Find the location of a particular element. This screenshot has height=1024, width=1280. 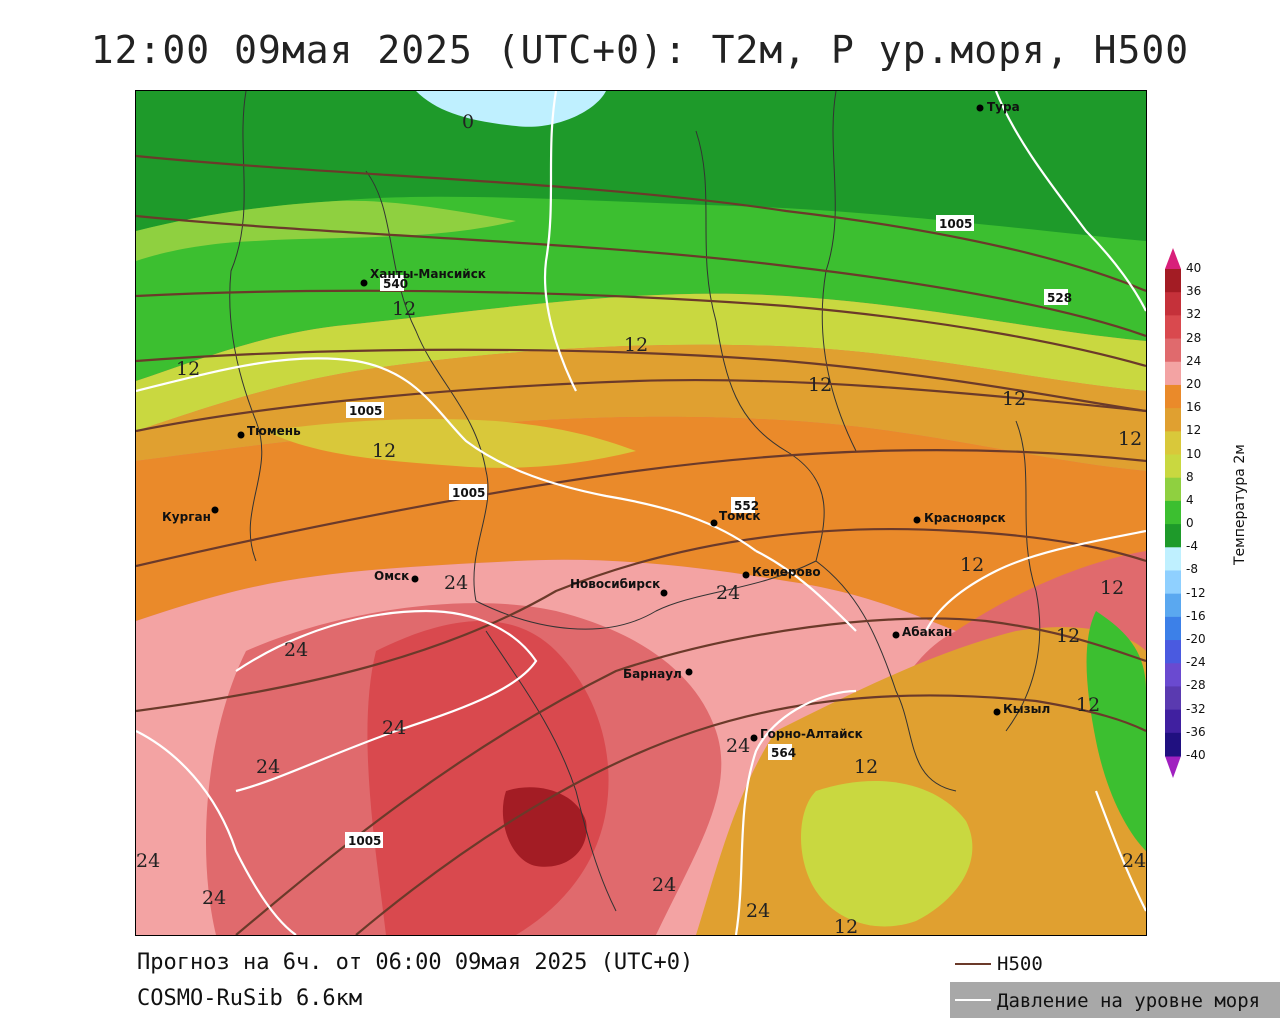

pressure-legend-box is located at coordinates (1115, 1000).